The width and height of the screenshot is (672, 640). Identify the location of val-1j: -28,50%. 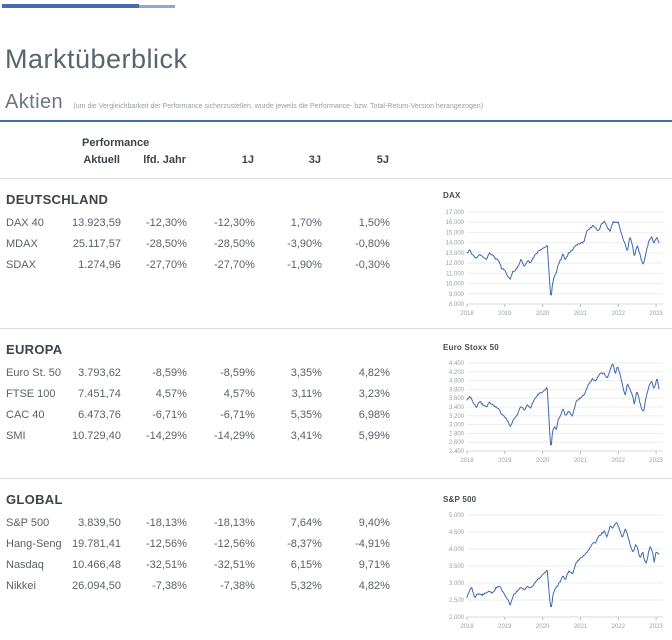
(234, 243).